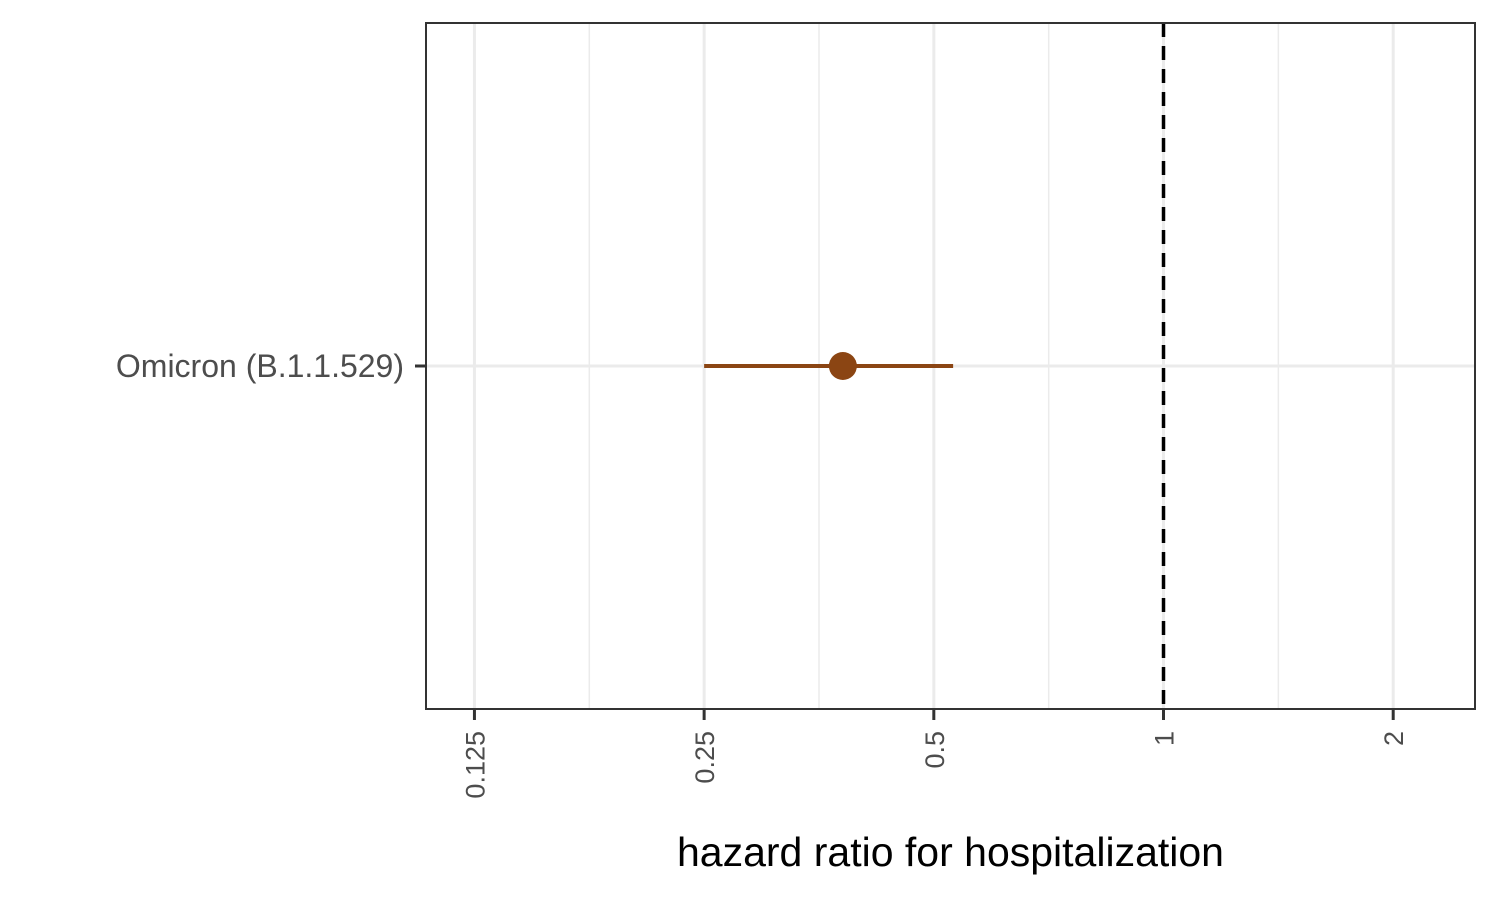  I want to click on x-tick-label: 1, so click(1165, 738).